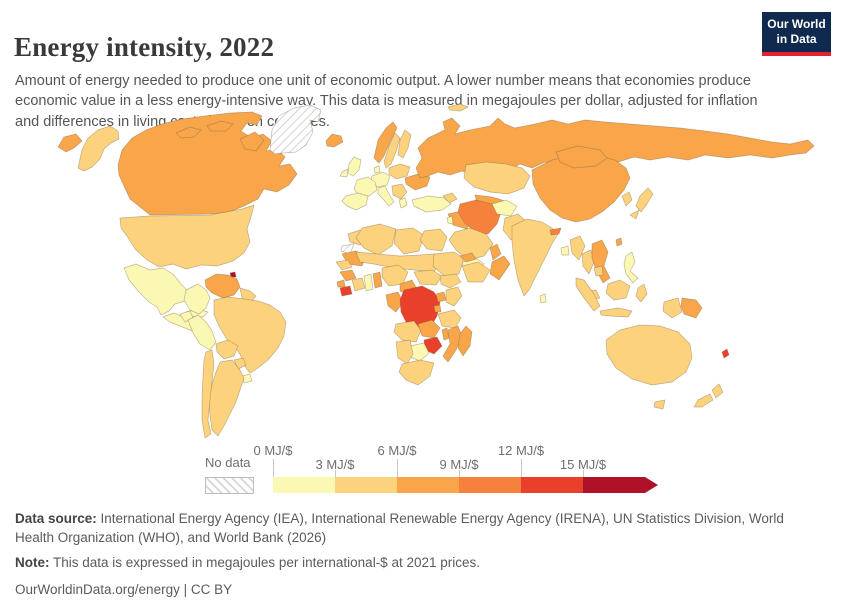 This screenshot has height=600, width=850. Describe the element at coordinates (368, 282) in the screenshot. I see `country-ghana` at that location.